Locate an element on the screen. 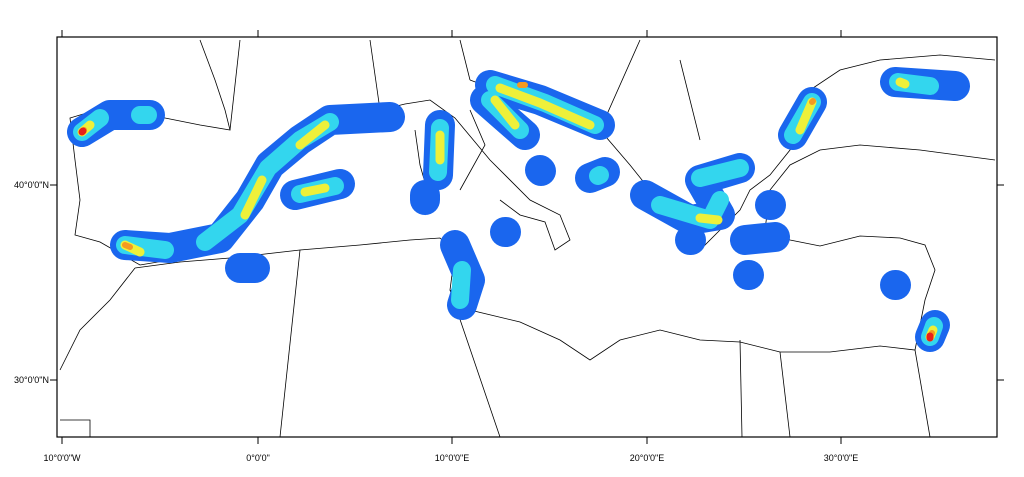  x-tick-label: 10°0'0"E is located at coordinates (452, 458).